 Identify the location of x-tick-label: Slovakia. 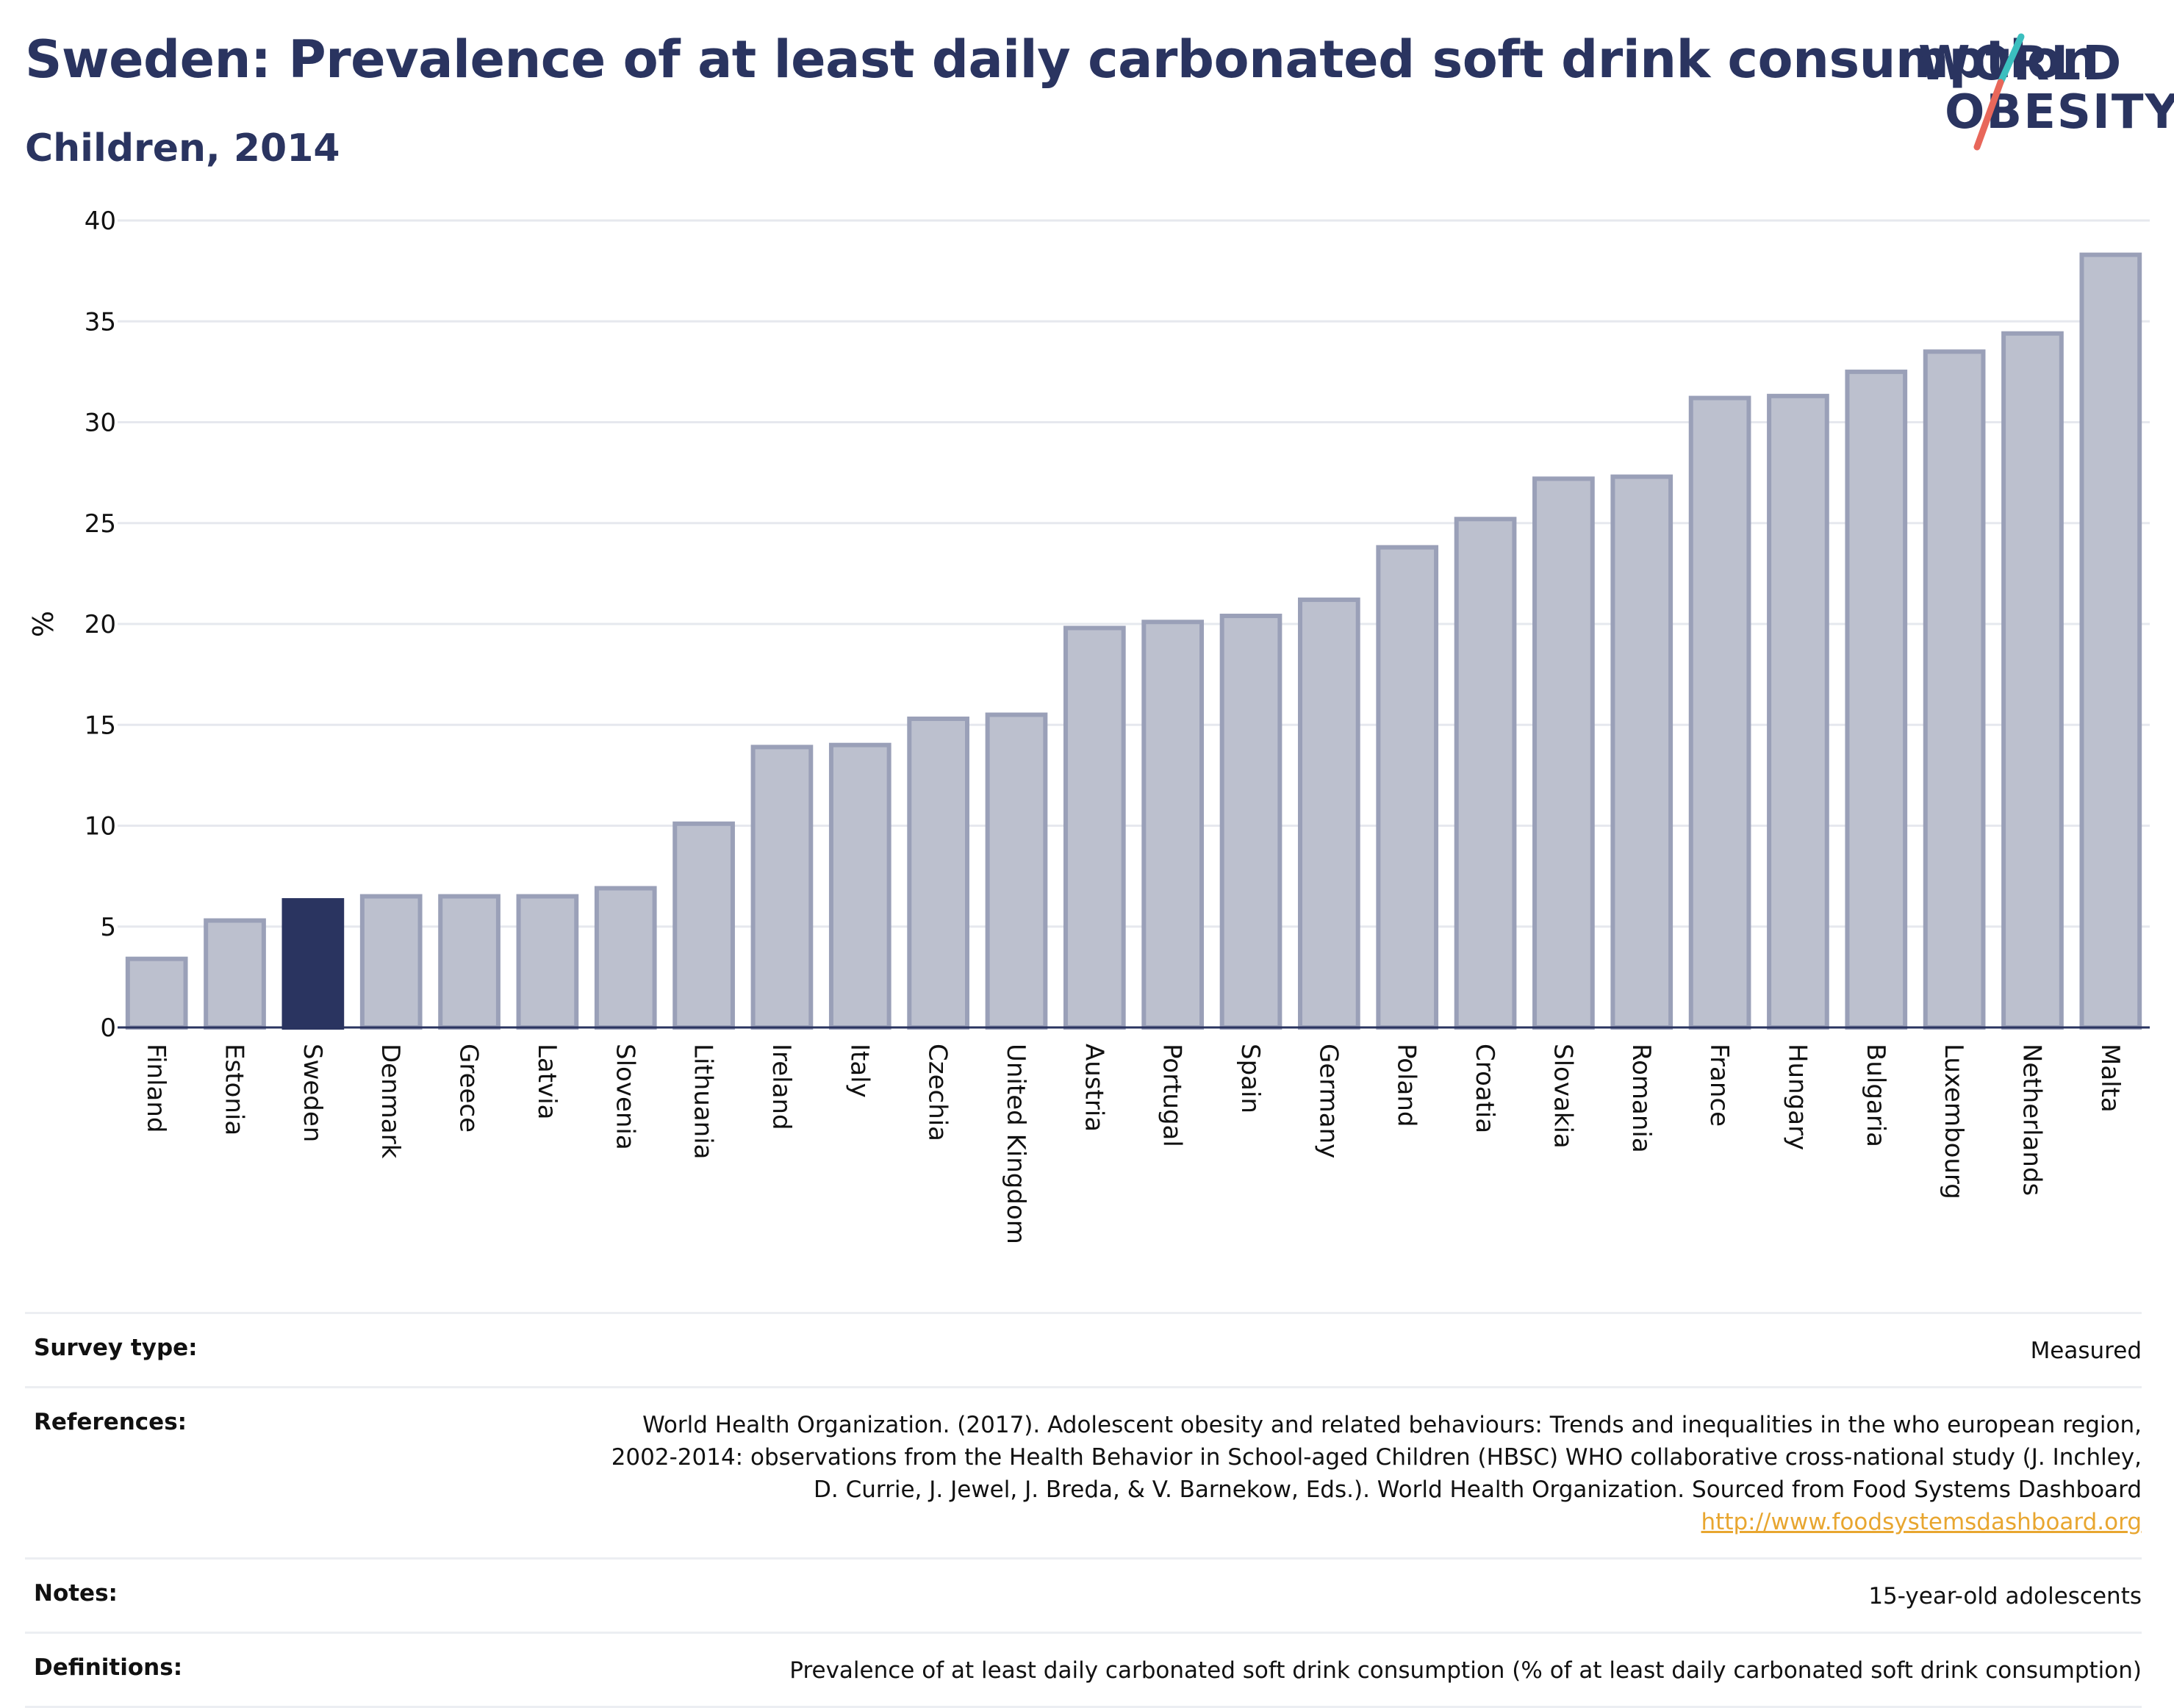
(1562, 1096).